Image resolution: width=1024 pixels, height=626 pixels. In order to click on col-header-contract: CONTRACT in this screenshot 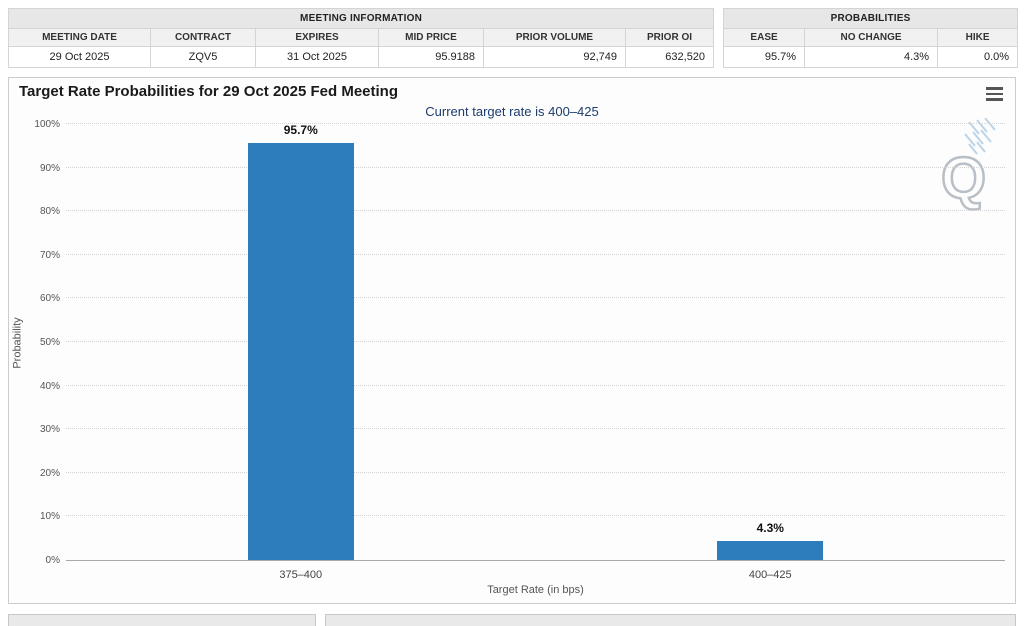, I will do `click(203, 37)`.